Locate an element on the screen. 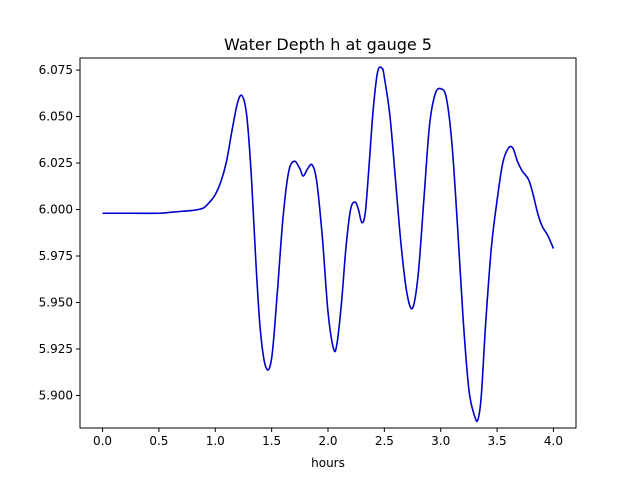 The width and height of the screenshot is (640, 480). y-axis: 5.900 5.925 5.950 5.975 6.000 6.025 6.050 6.075 is located at coordinates (59, 232).